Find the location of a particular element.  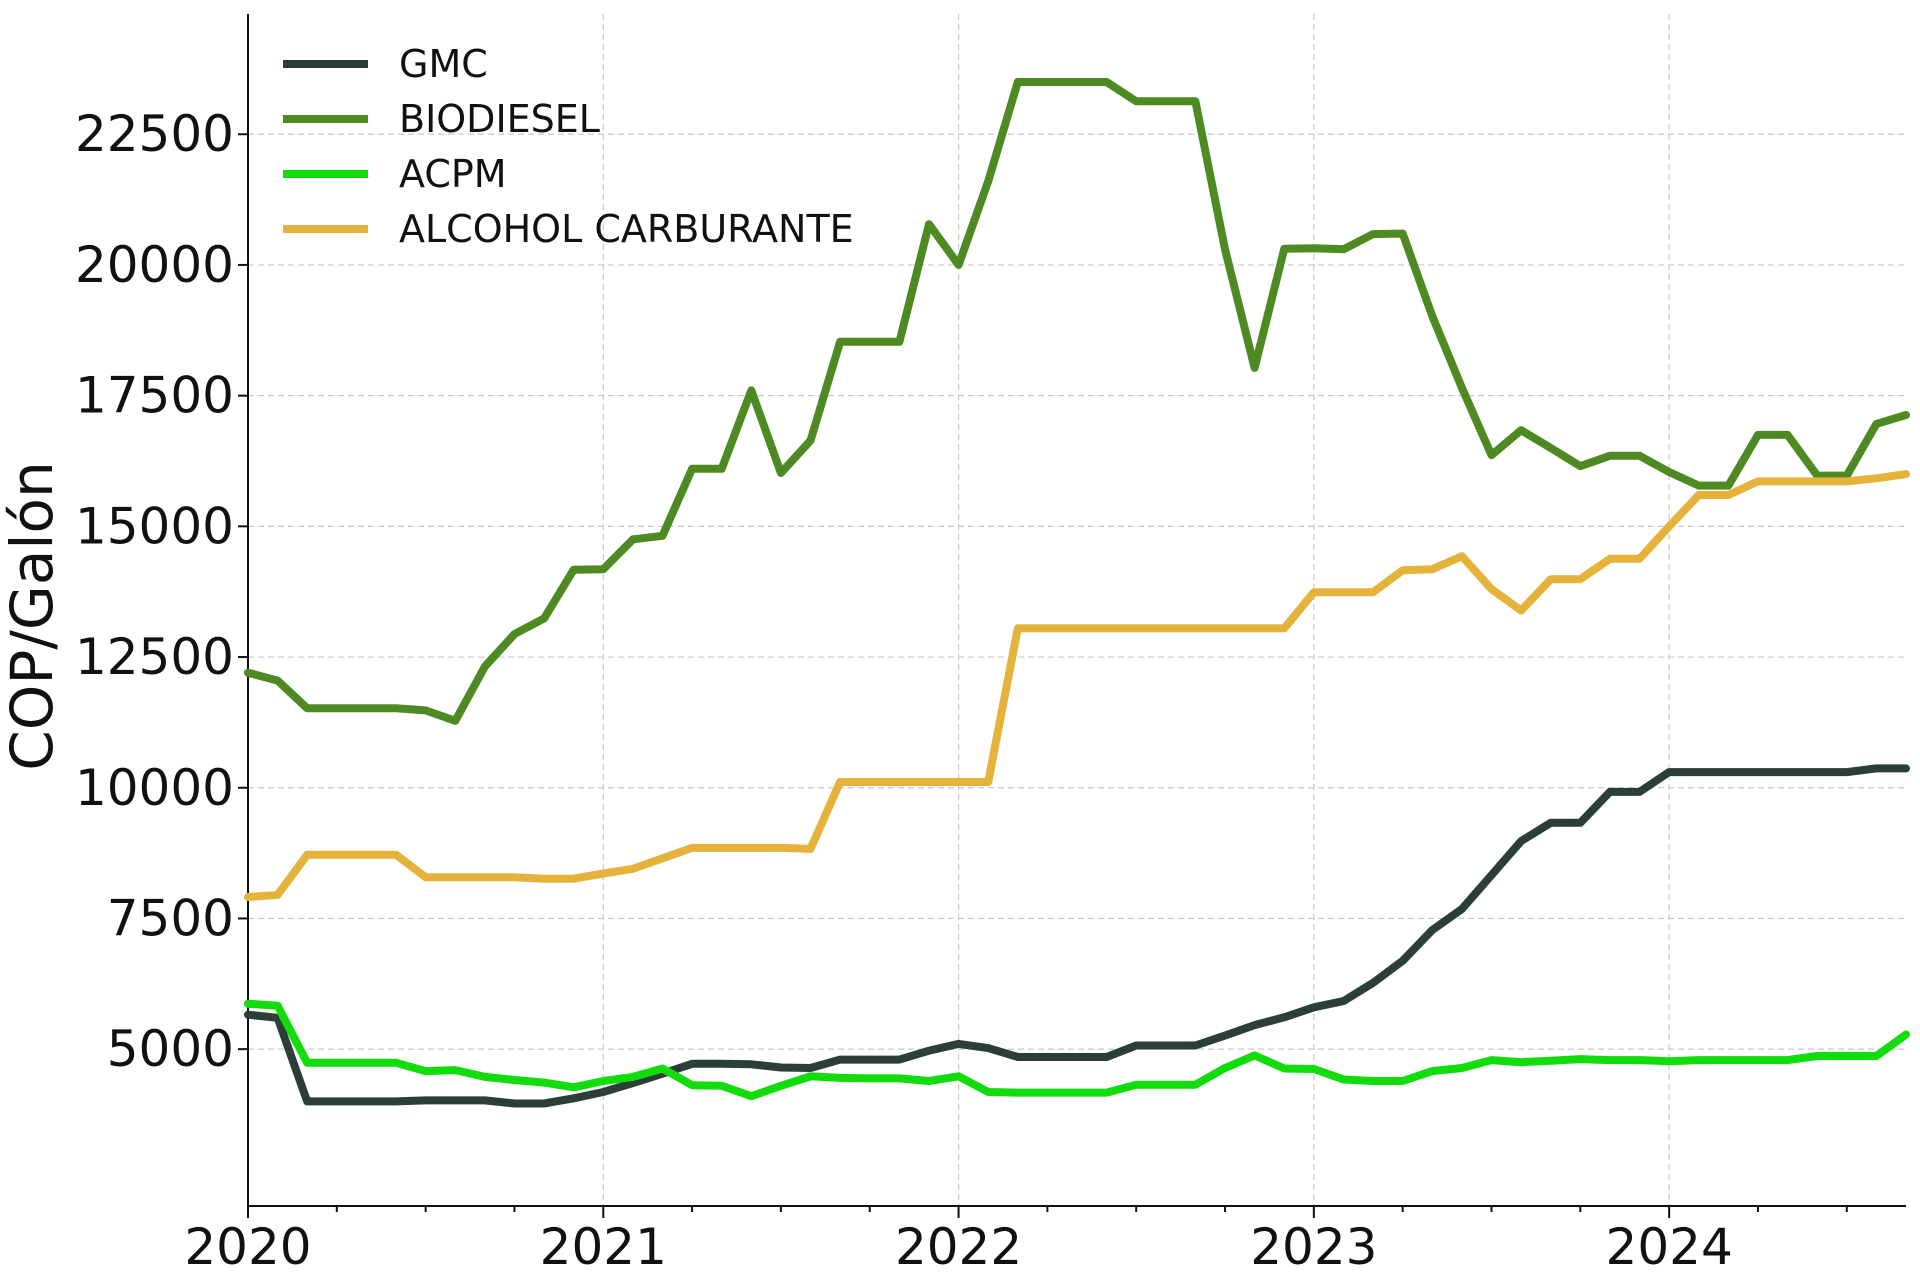

x-tick-label: 2020 is located at coordinates (247, 1247).